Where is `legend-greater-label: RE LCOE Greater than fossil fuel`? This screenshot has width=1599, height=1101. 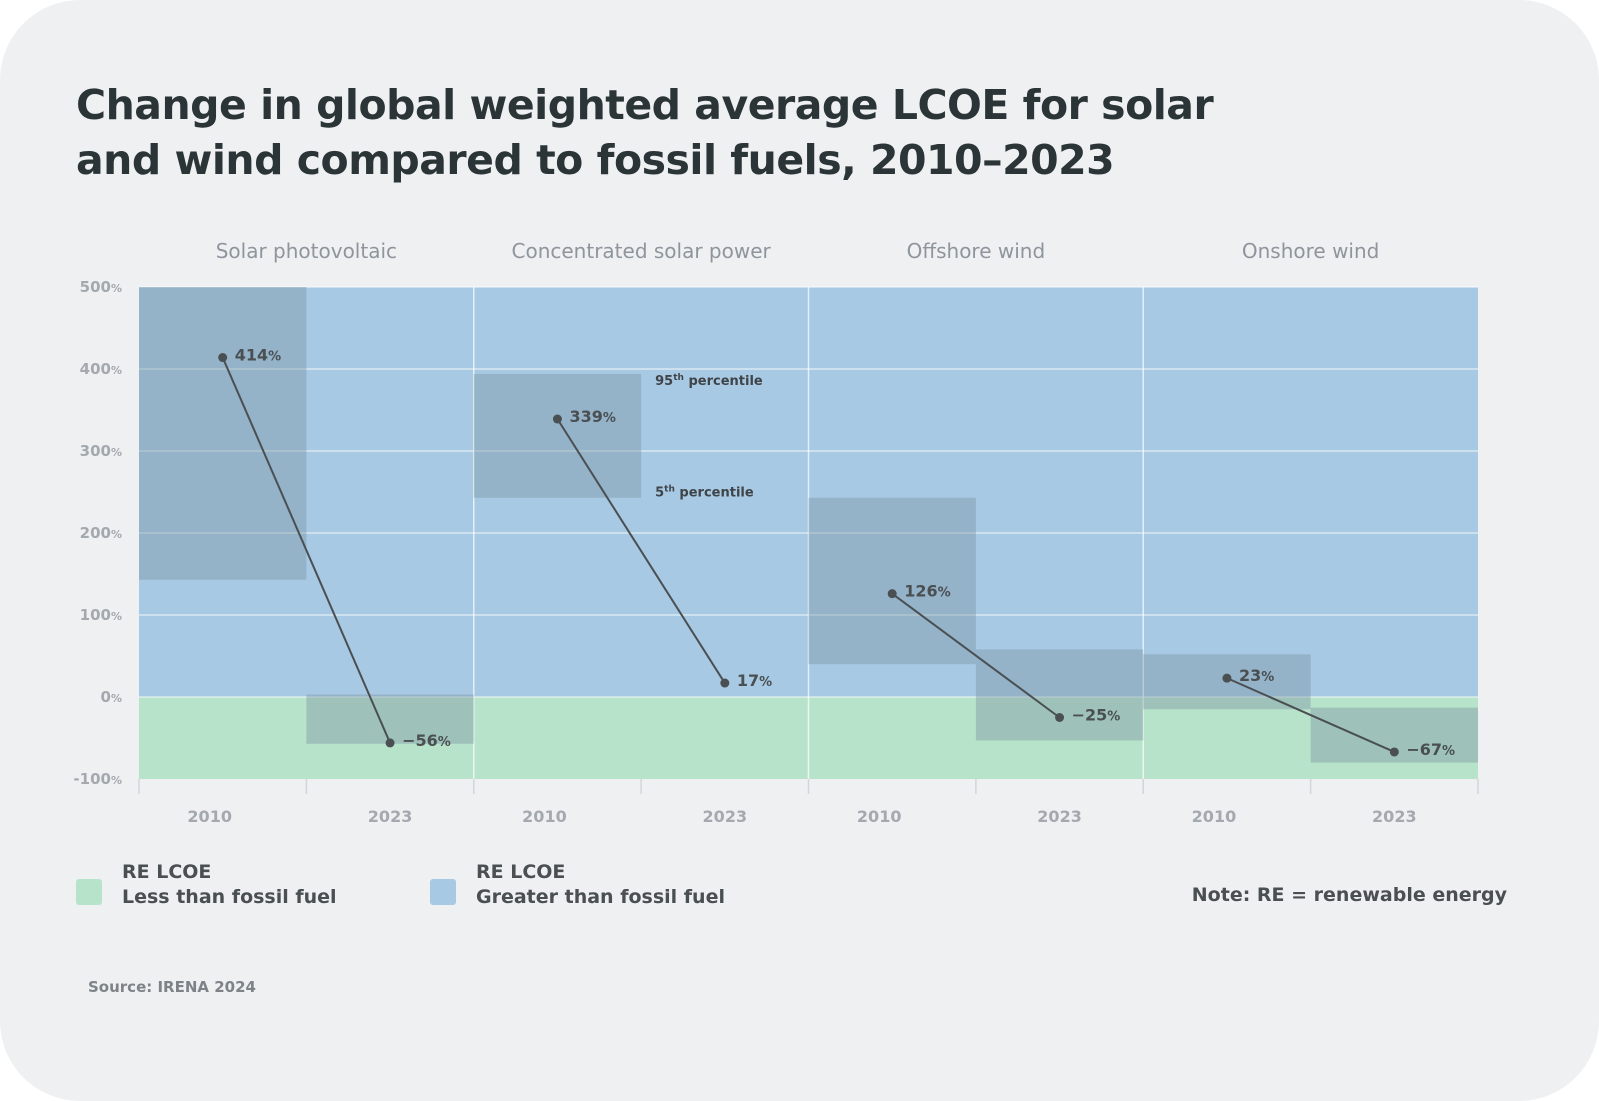
legend-greater-label: RE LCOE Greater than fossil fuel is located at coordinates (600, 885).